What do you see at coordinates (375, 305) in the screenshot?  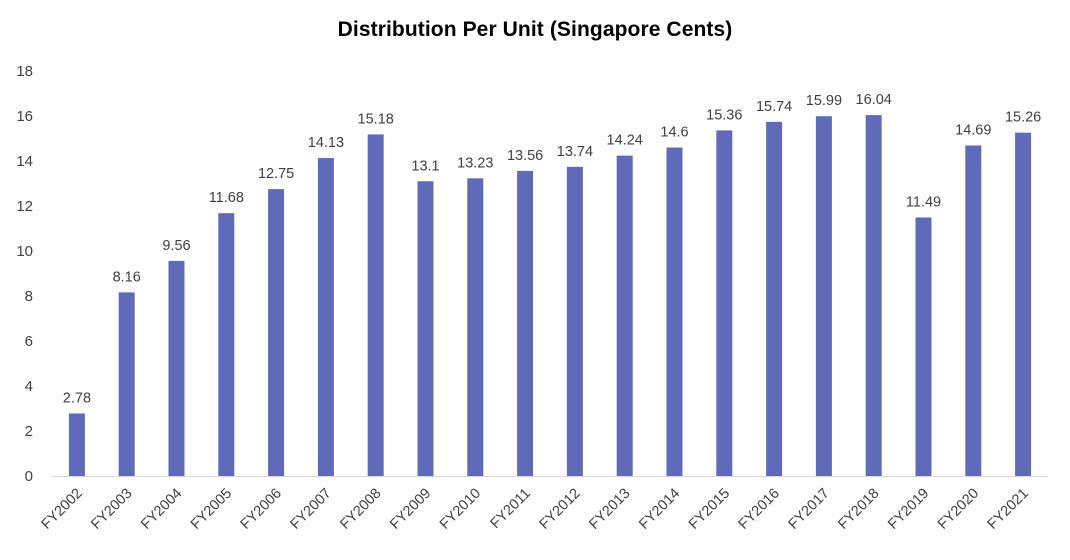 I see `bar-fy2008` at bounding box center [375, 305].